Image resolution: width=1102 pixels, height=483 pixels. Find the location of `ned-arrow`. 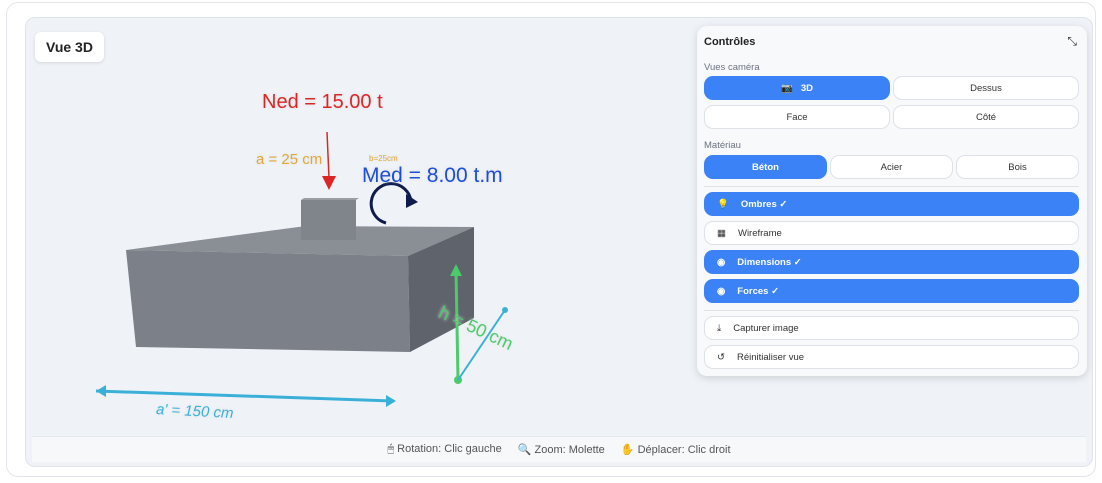

ned-arrow is located at coordinates (328, 155).